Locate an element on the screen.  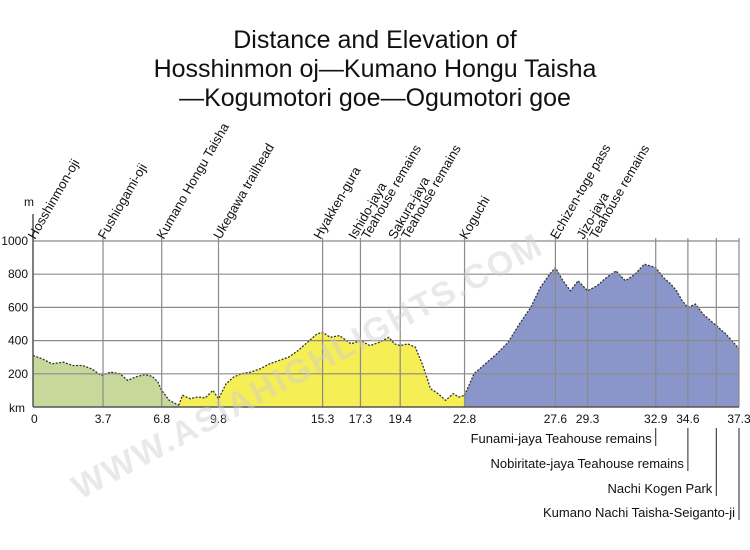
title-line-2: Hosshinmon oj—Kumano Hongu Taisha is located at coordinates (375, 69).